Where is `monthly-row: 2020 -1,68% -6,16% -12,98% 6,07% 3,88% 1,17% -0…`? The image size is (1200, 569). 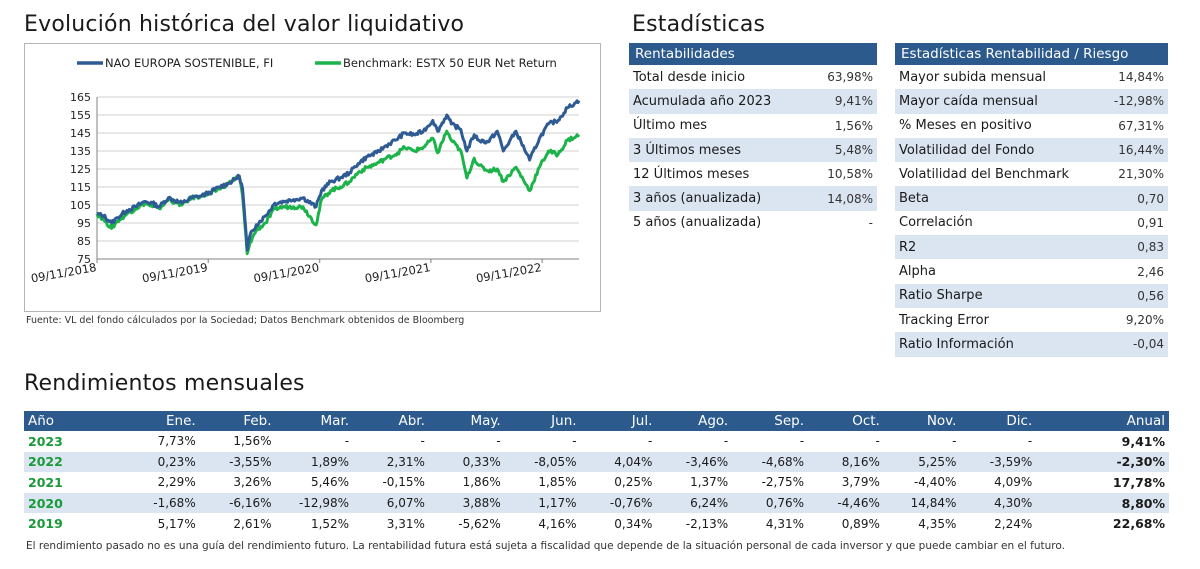 monthly-row: 2020 -1,68% -6,16% -12,98% 6,07% 3,88% 1,17% -0… is located at coordinates (596, 503).